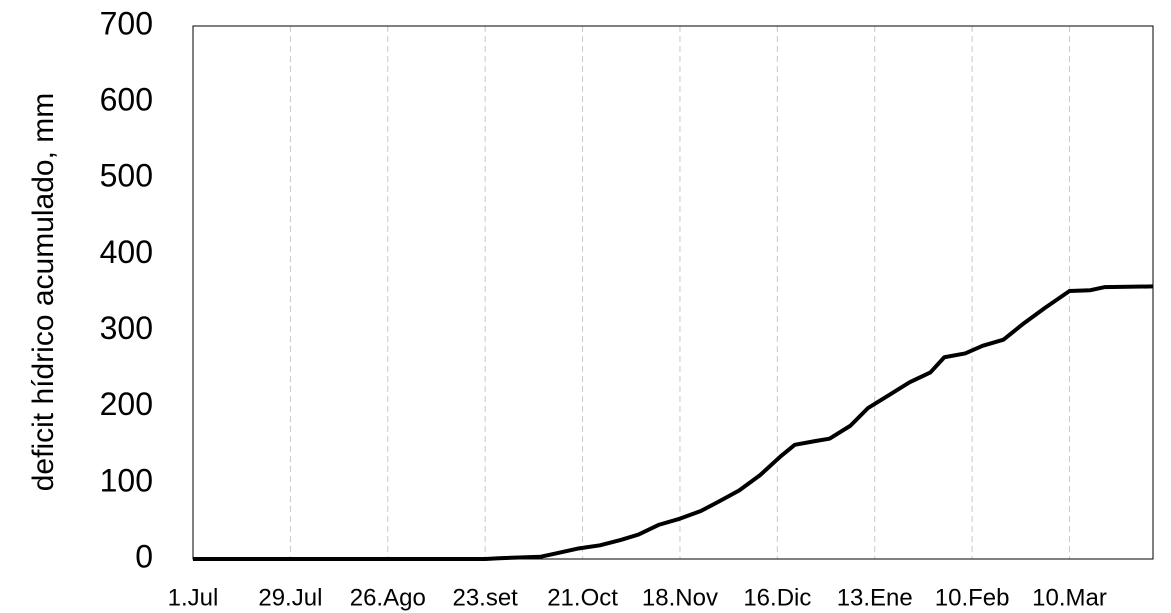 Image resolution: width=1171 pixels, height=613 pixels. What do you see at coordinates (43, 292) in the screenshot?
I see `y-axis-title: deficit hídrico acumulado, mm` at bounding box center [43, 292].